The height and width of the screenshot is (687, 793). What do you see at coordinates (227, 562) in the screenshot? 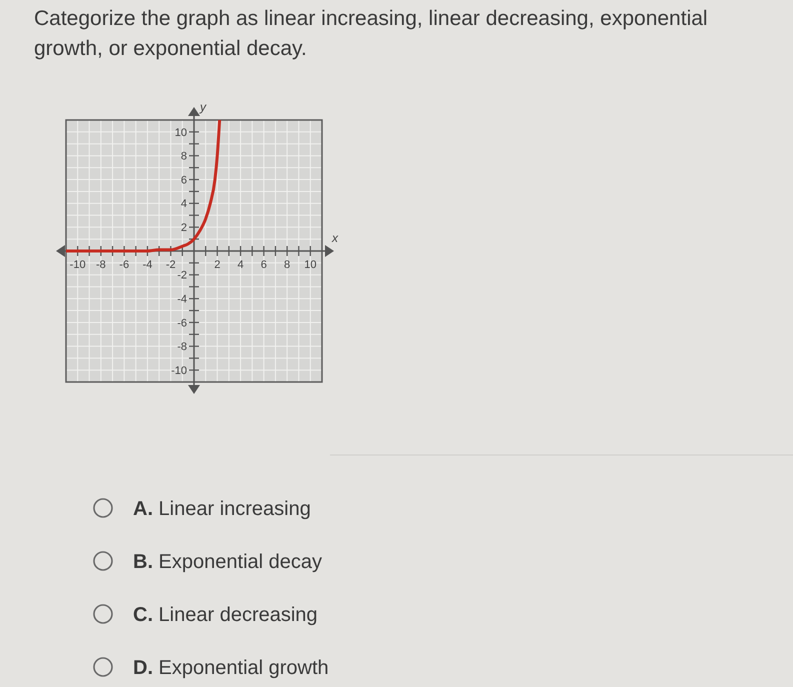
I see `text: B. Exponential decay` at bounding box center [227, 562].